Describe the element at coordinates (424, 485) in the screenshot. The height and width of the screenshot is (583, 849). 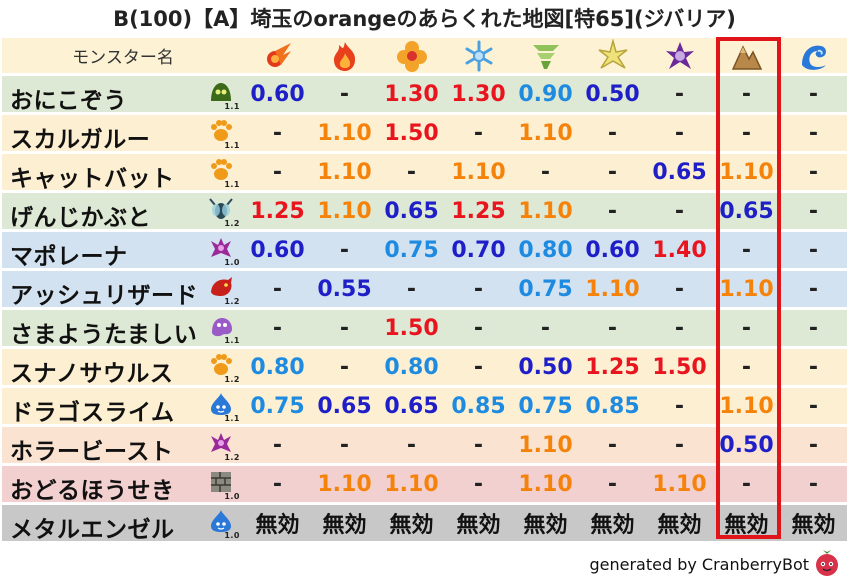
I see `table-row: おどるほうせき 1.0-1.10 1.10-1.10-1.10- -` at that location.